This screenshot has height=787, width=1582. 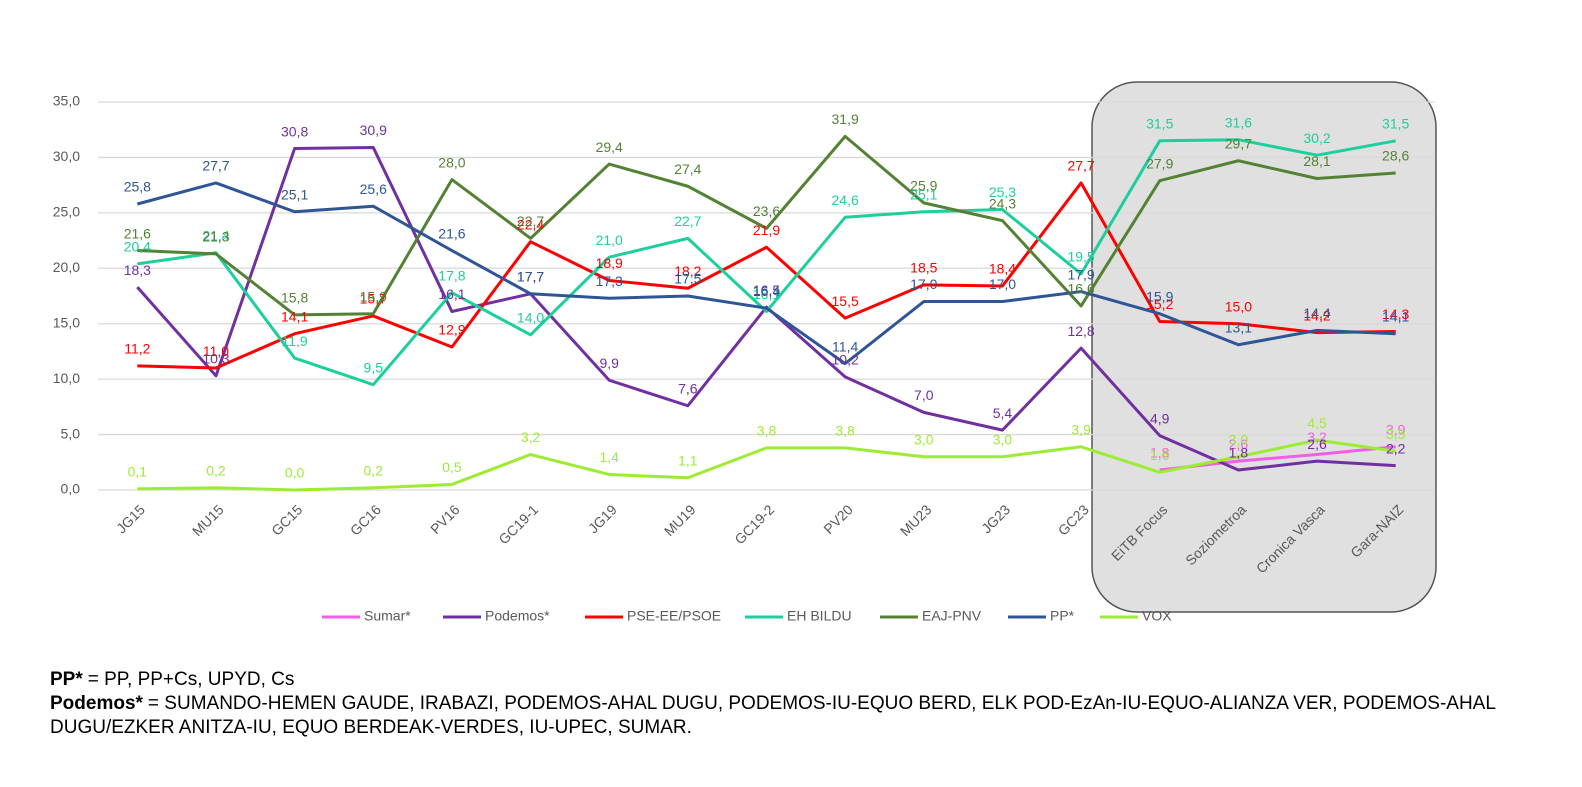 What do you see at coordinates (805, 680) in the screenshot?
I see `note: PP* = PP, PP+Cs, UPYD, Cs` at bounding box center [805, 680].